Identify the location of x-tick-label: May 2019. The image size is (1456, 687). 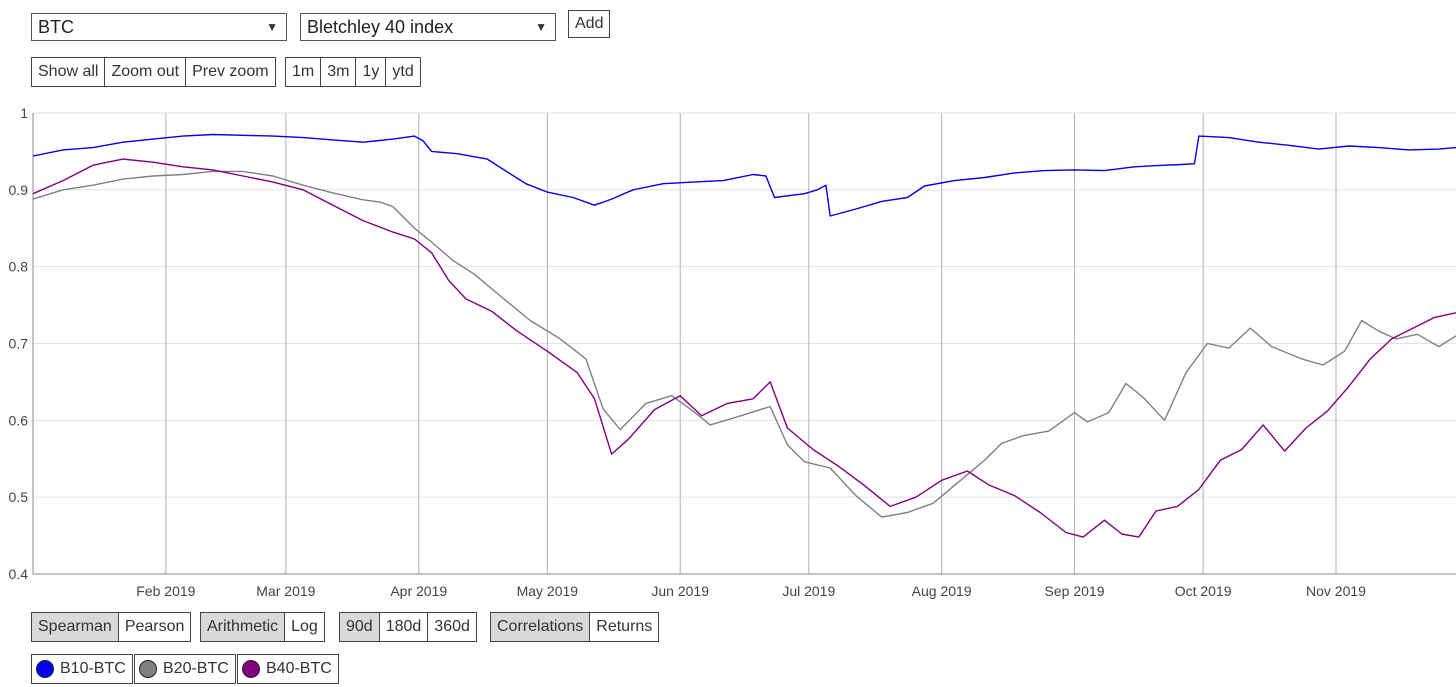
(548, 591).